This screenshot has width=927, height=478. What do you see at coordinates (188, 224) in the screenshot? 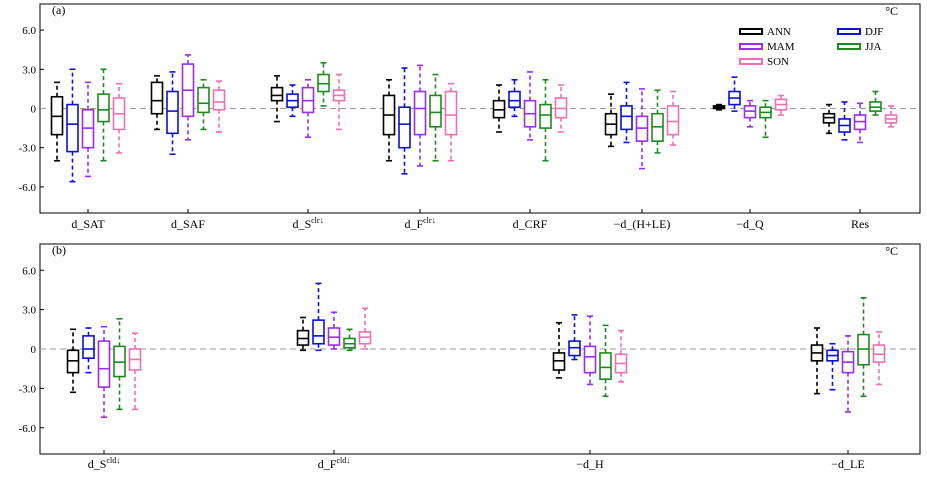
I see `x-tick-label: d_SAF` at bounding box center [188, 224].